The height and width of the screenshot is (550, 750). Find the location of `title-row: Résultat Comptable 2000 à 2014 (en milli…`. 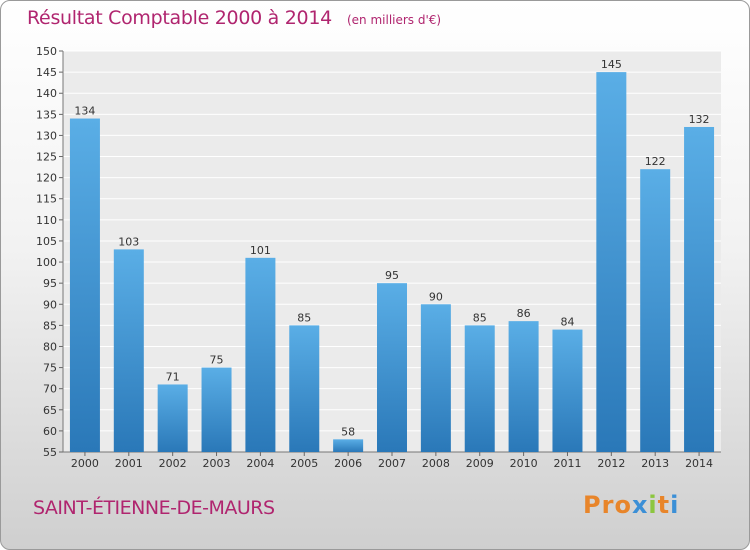

title-row: Résultat Comptable 2000 à 2014 (en milli… is located at coordinates (234, 18).